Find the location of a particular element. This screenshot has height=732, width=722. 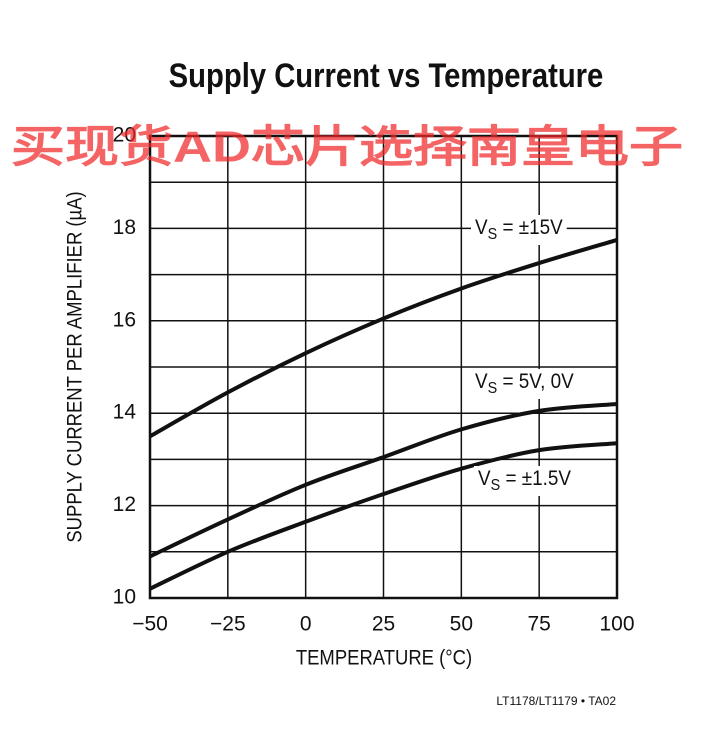

series-label: VS = ±15V is located at coordinates (519, 230).